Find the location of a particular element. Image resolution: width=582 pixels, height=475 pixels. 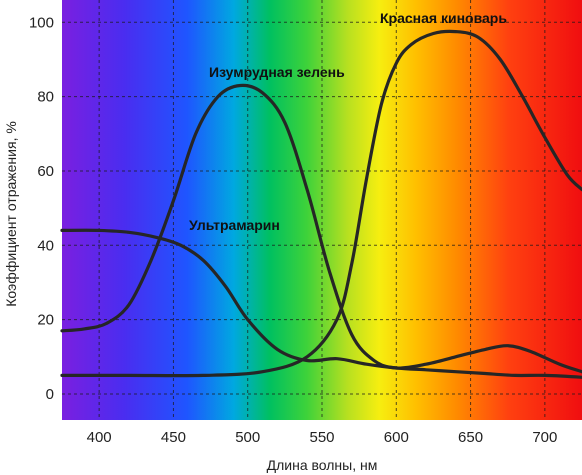

x-tick-label: 600 is located at coordinates (396, 437).